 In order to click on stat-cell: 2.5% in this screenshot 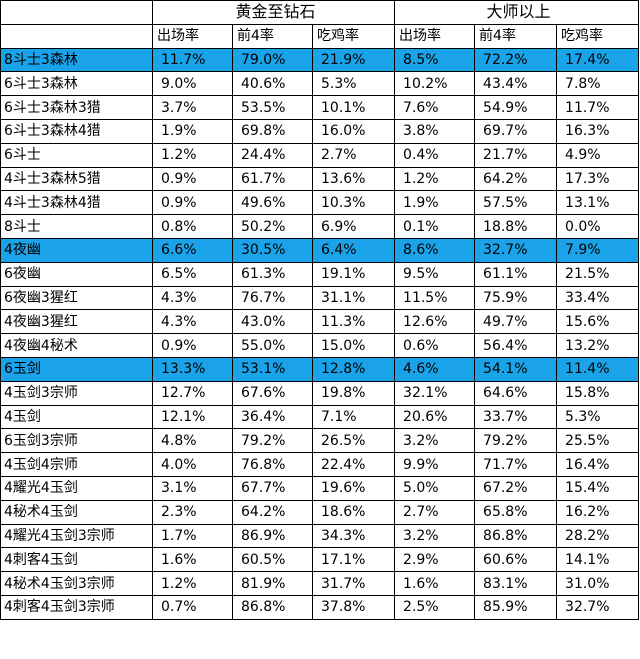, I will do `click(435, 607)`.